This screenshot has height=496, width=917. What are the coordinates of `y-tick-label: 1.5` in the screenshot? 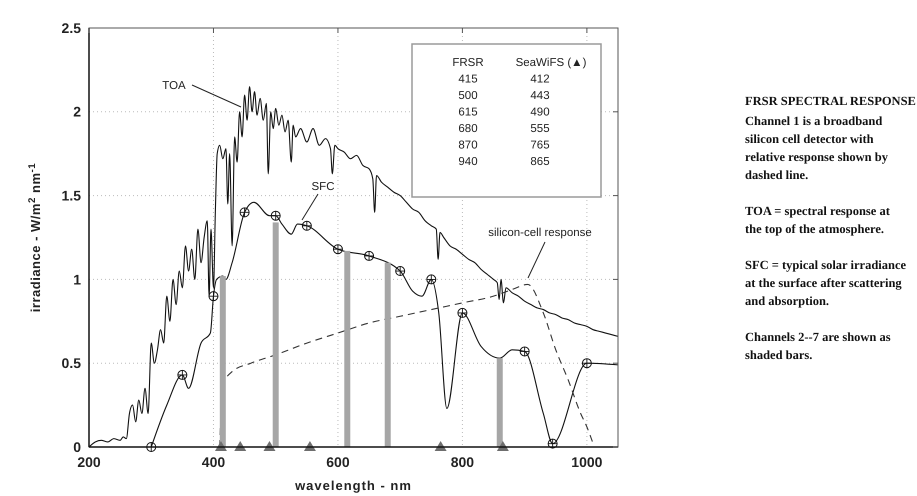 It's located at (72, 196).